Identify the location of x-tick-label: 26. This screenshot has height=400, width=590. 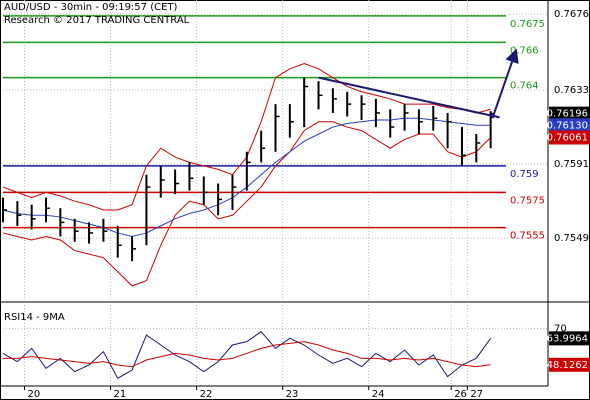
(460, 394).